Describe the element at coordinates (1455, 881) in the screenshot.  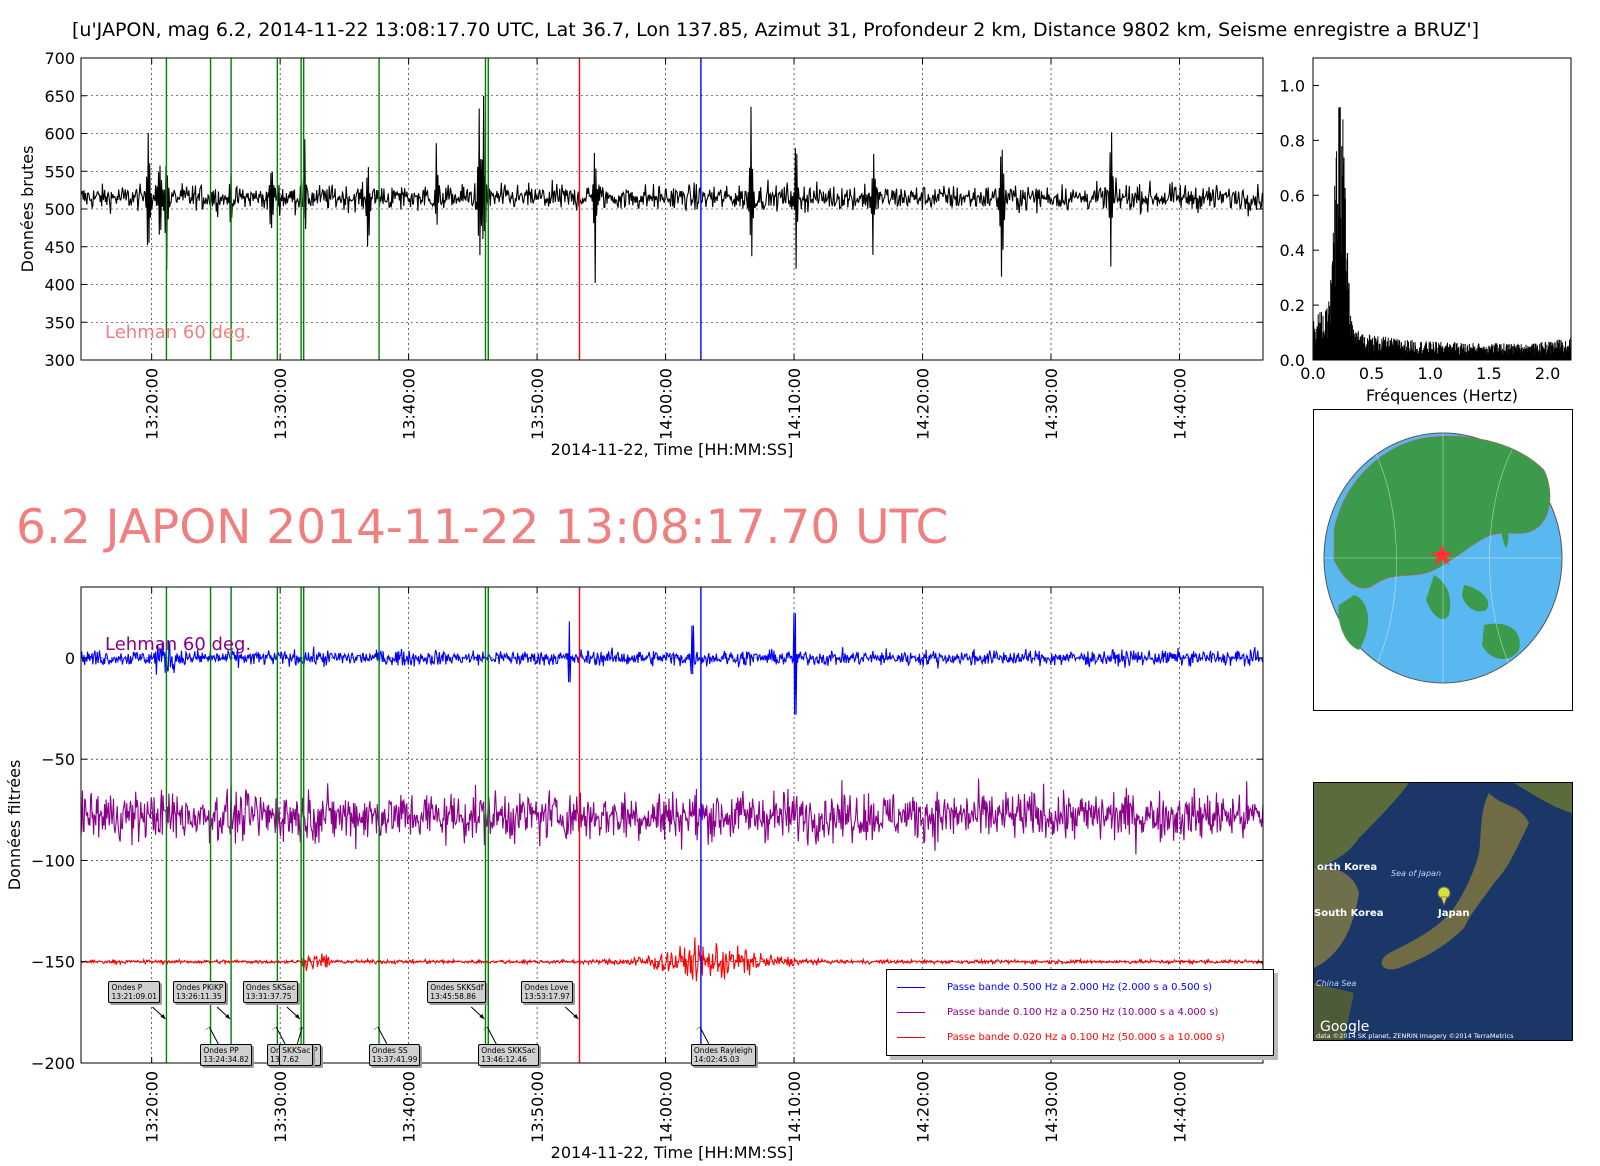
I see `land-japan` at that location.